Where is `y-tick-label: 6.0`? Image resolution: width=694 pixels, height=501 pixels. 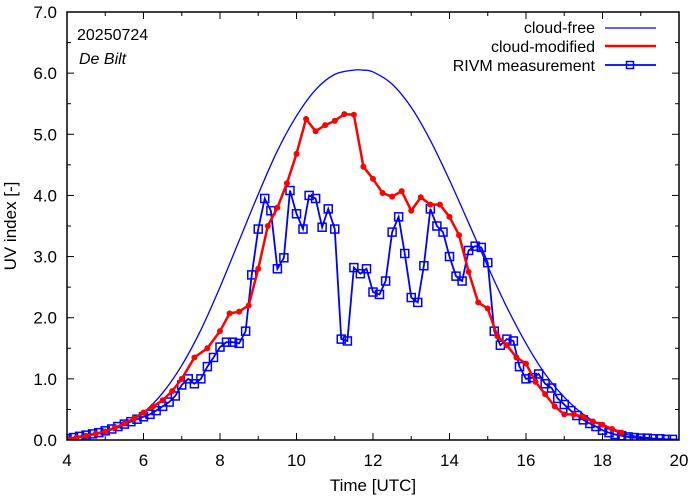
y-tick-label: 6.0 is located at coordinates (45, 73).